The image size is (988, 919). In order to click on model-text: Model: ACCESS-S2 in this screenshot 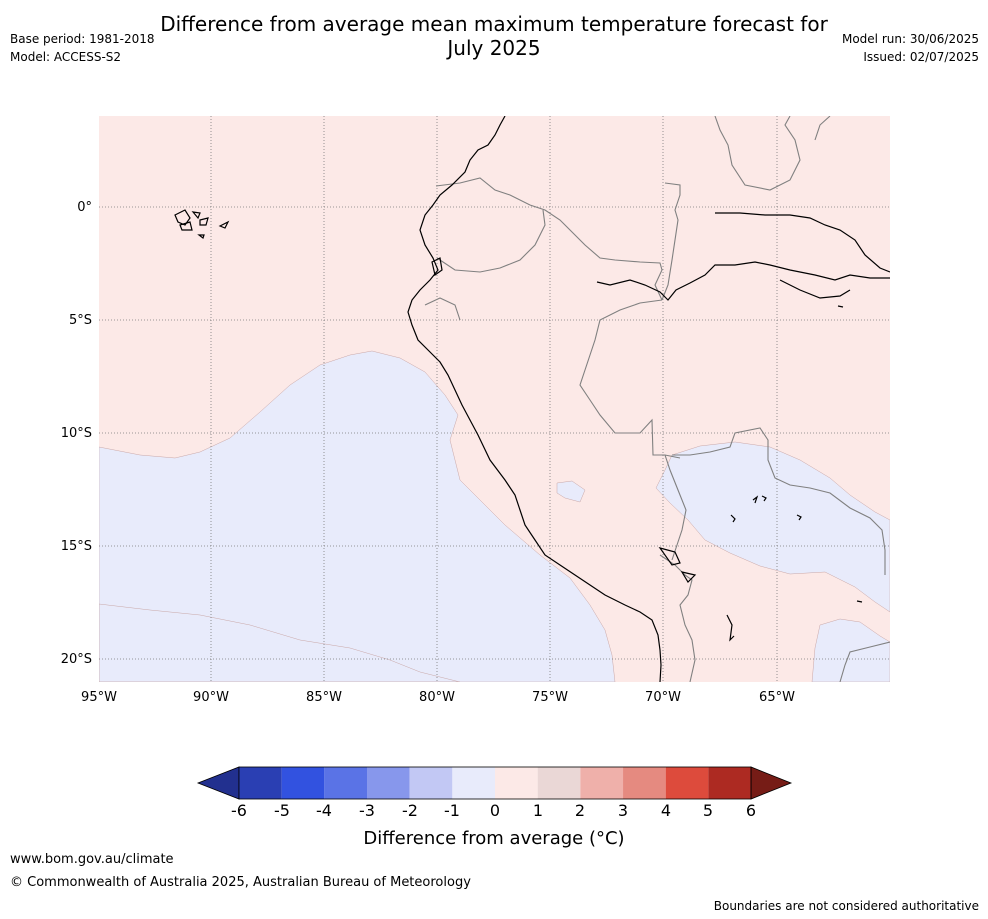, I will do `click(66, 57)`.